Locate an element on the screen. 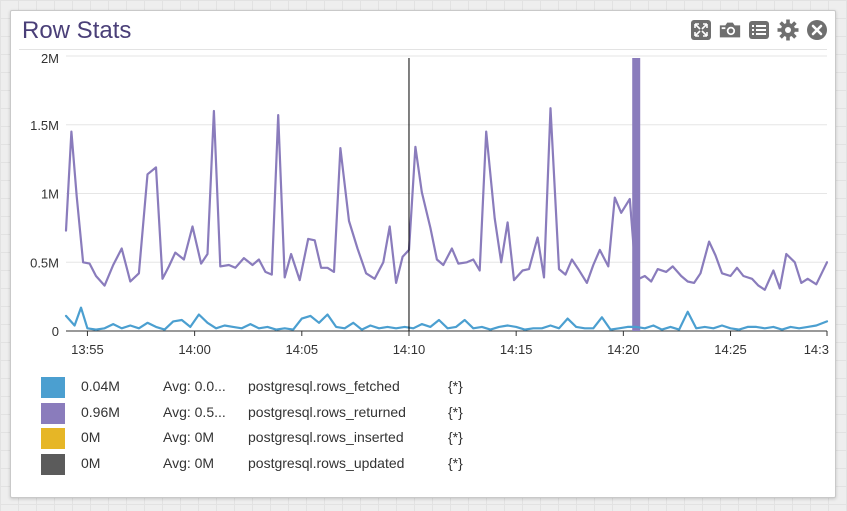  snapshot-camera-icon is located at coordinates (730, 30).